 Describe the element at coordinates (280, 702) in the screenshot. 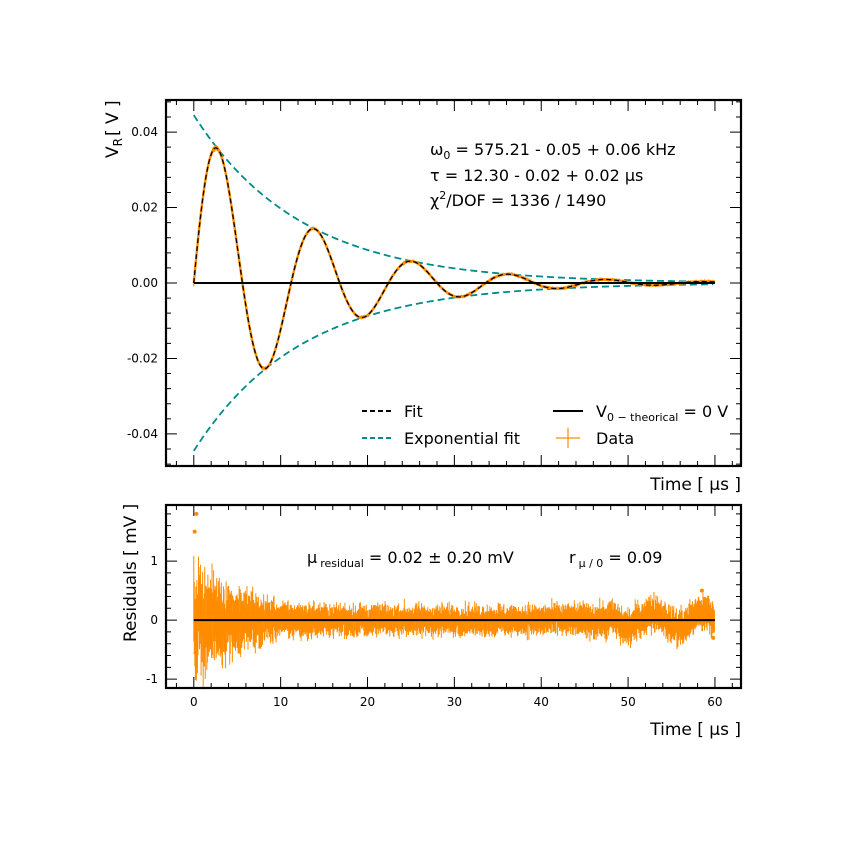

I see `residual-x-tick-label: 10` at that location.